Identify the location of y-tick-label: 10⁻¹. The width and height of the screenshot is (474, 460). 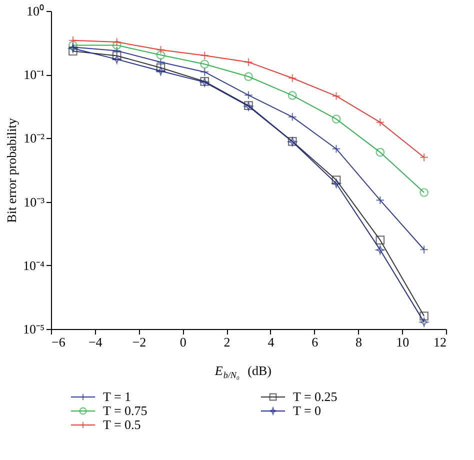
(34, 74).